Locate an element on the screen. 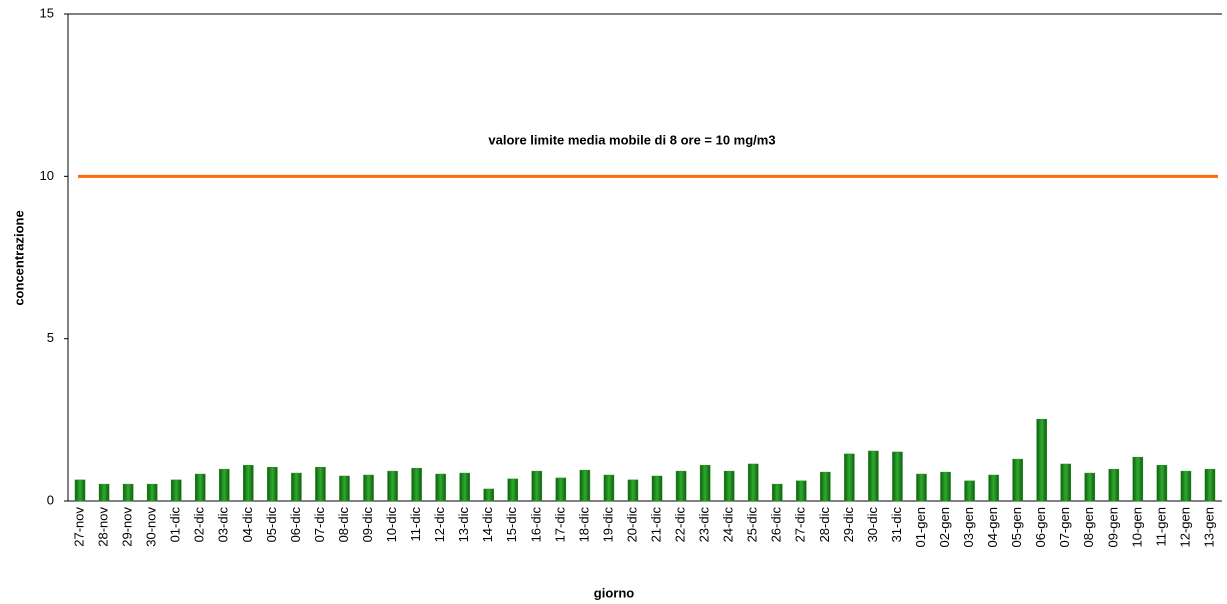 The width and height of the screenshot is (1227, 604). x-tick-label: 29-dic is located at coordinates (848, 525).